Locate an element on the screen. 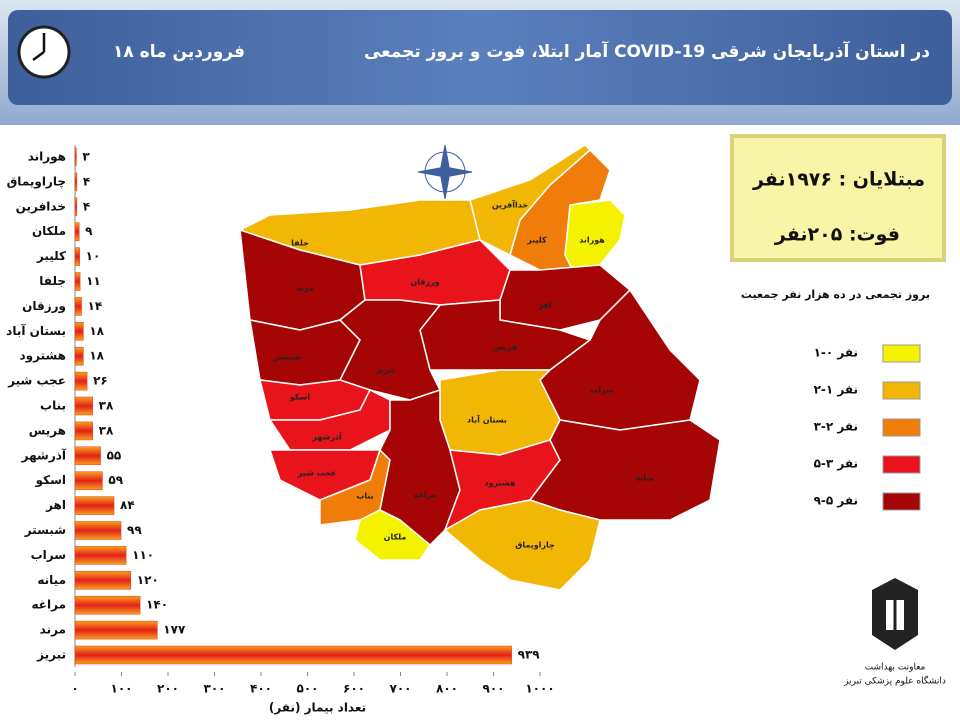  region-label: چاراویماق is located at coordinates (535, 545).